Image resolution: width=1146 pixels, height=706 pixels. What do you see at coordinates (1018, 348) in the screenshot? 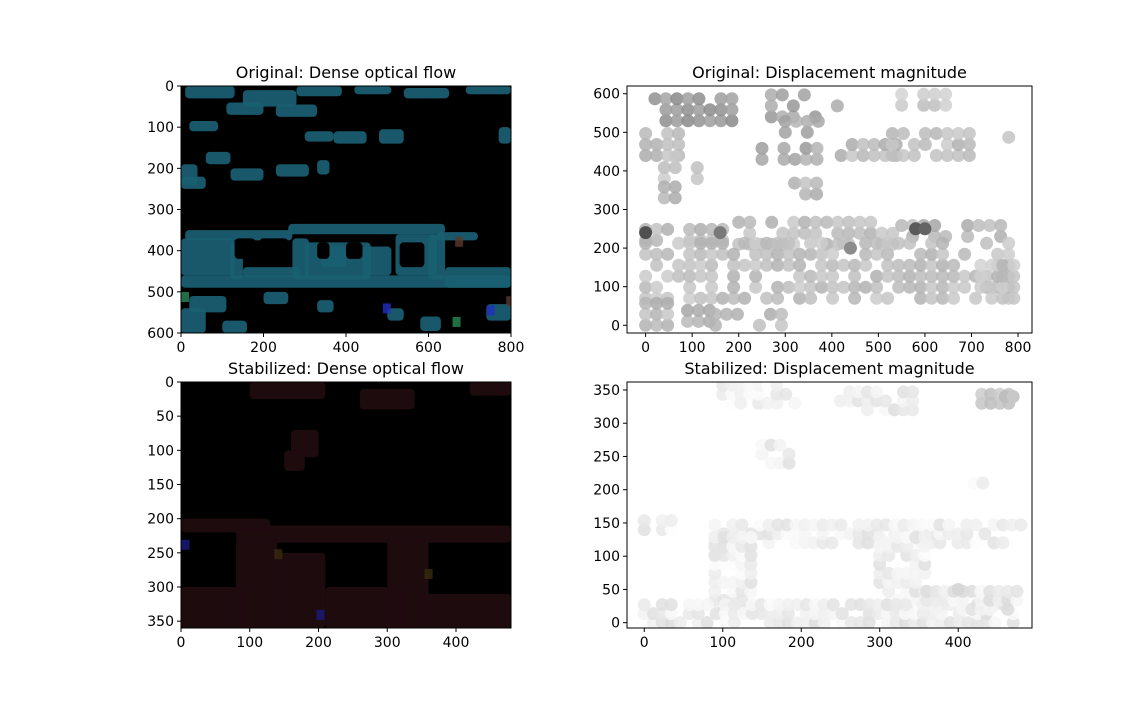
I see `x-tick-label: 800` at bounding box center [1018, 348].